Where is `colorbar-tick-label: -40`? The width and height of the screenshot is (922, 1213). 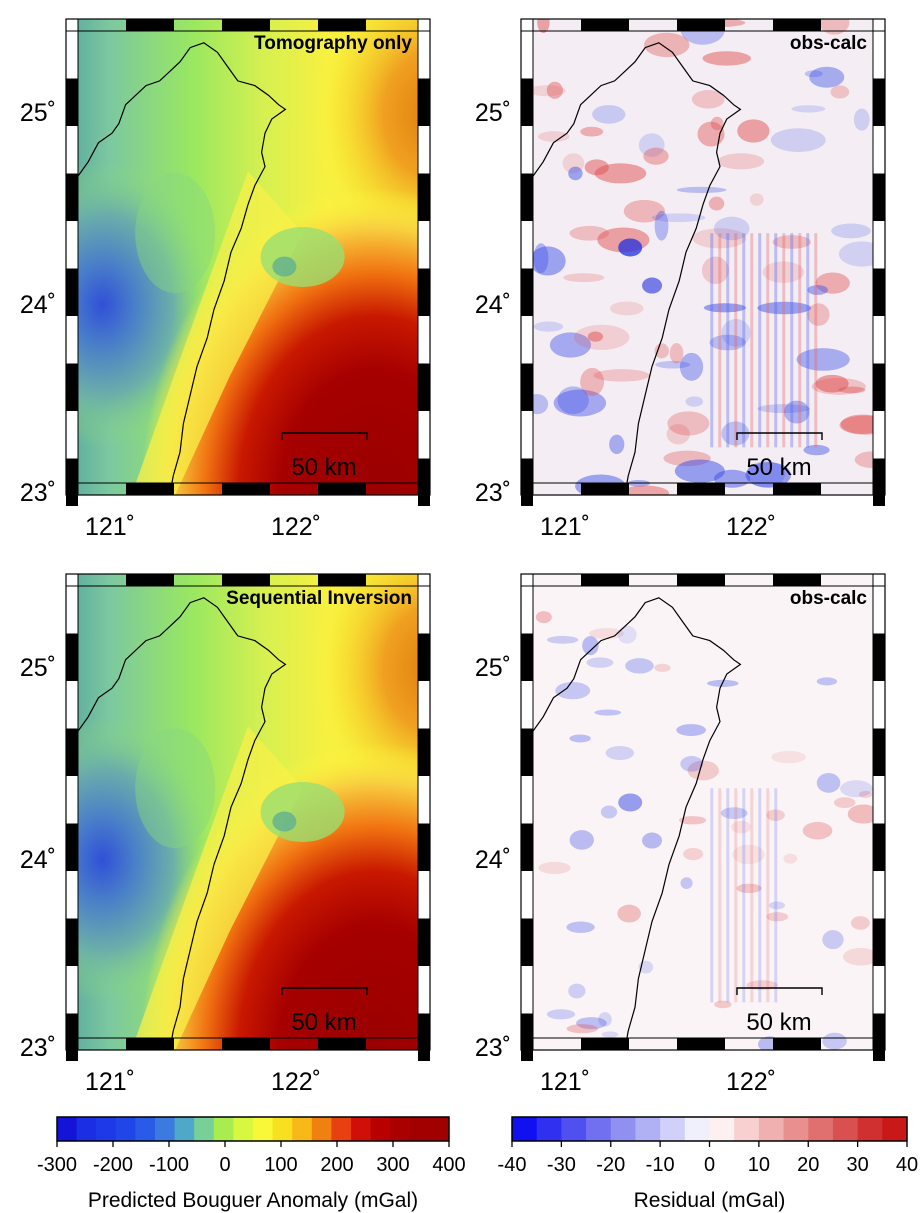
colorbar-tick-label: -40 is located at coordinates (512, 1165).